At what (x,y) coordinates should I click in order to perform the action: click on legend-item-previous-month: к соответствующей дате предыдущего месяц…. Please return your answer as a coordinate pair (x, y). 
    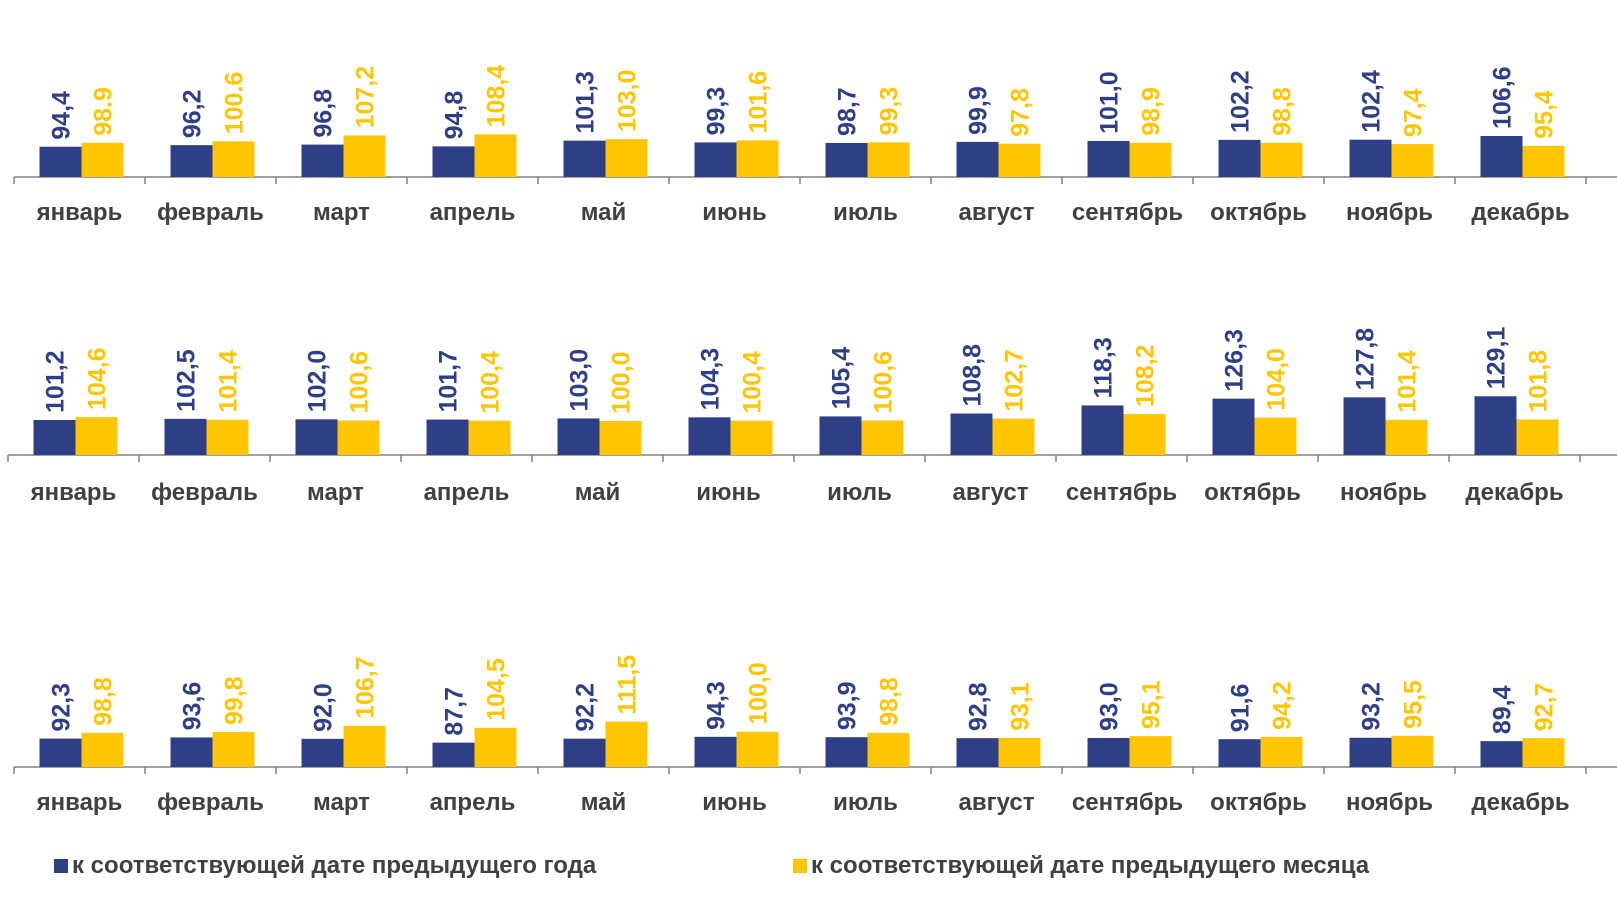
    Looking at the image, I should click on (1081, 866).